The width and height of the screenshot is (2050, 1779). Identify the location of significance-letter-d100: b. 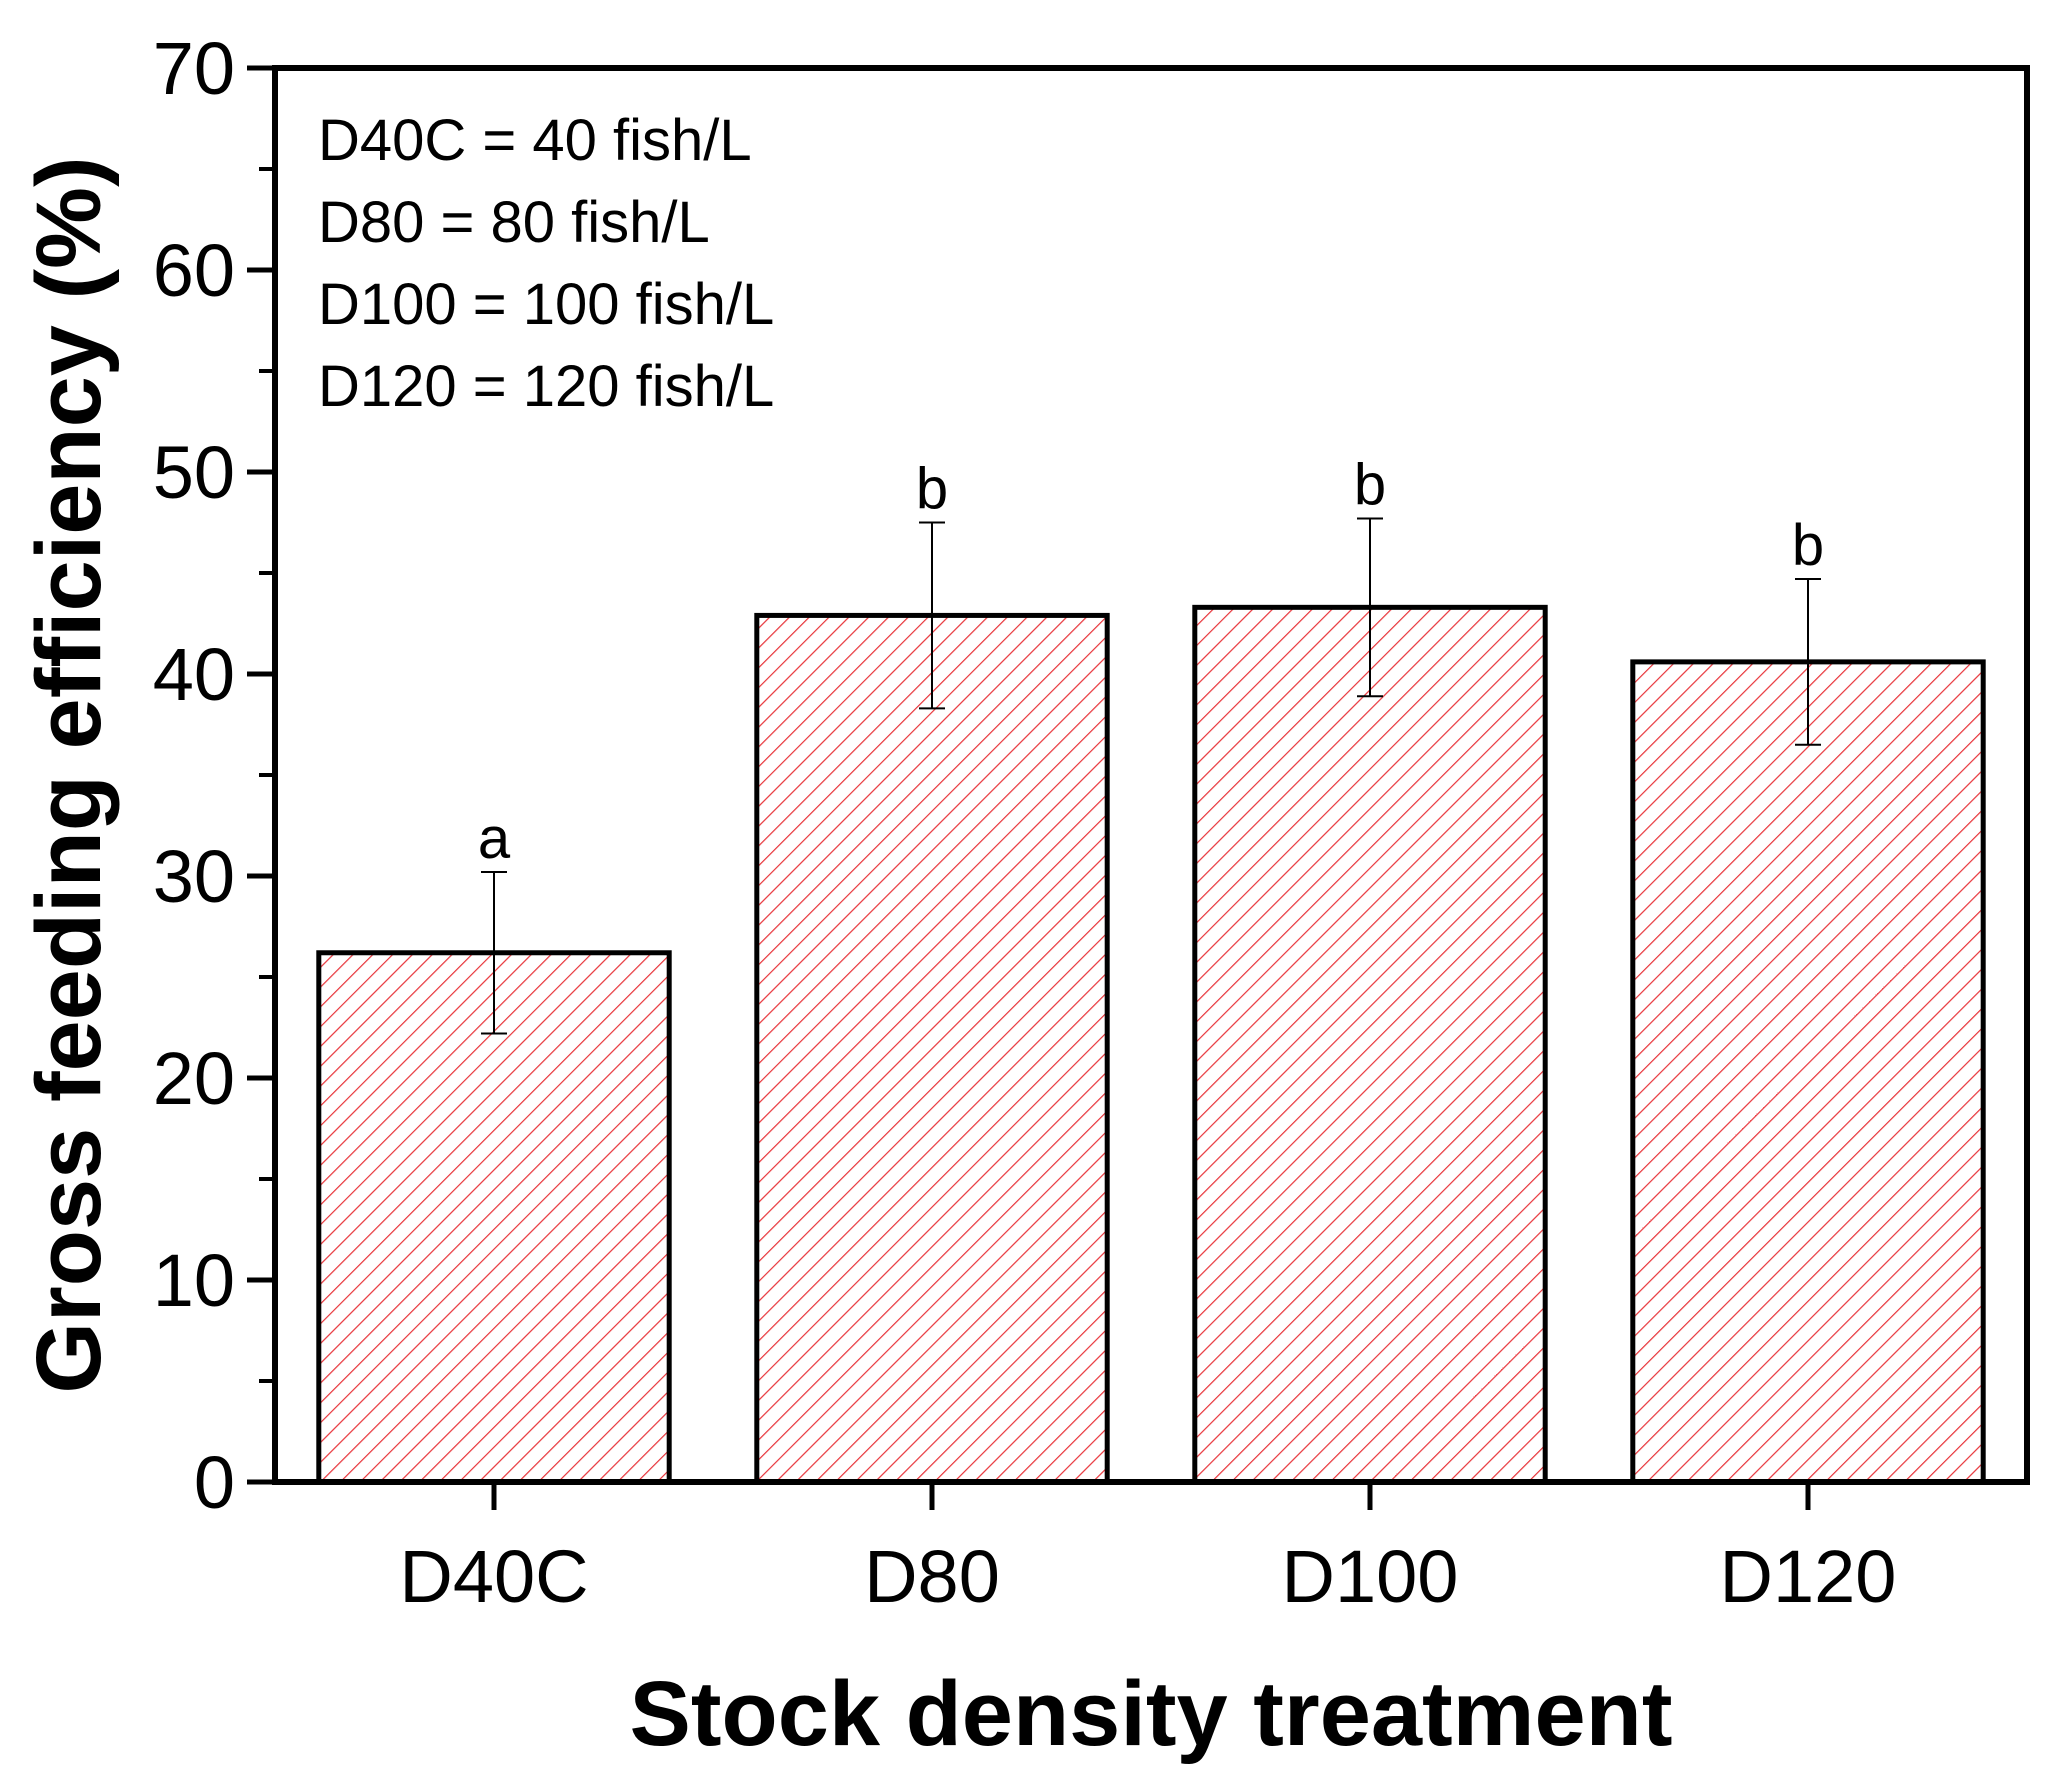
(1370, 484).